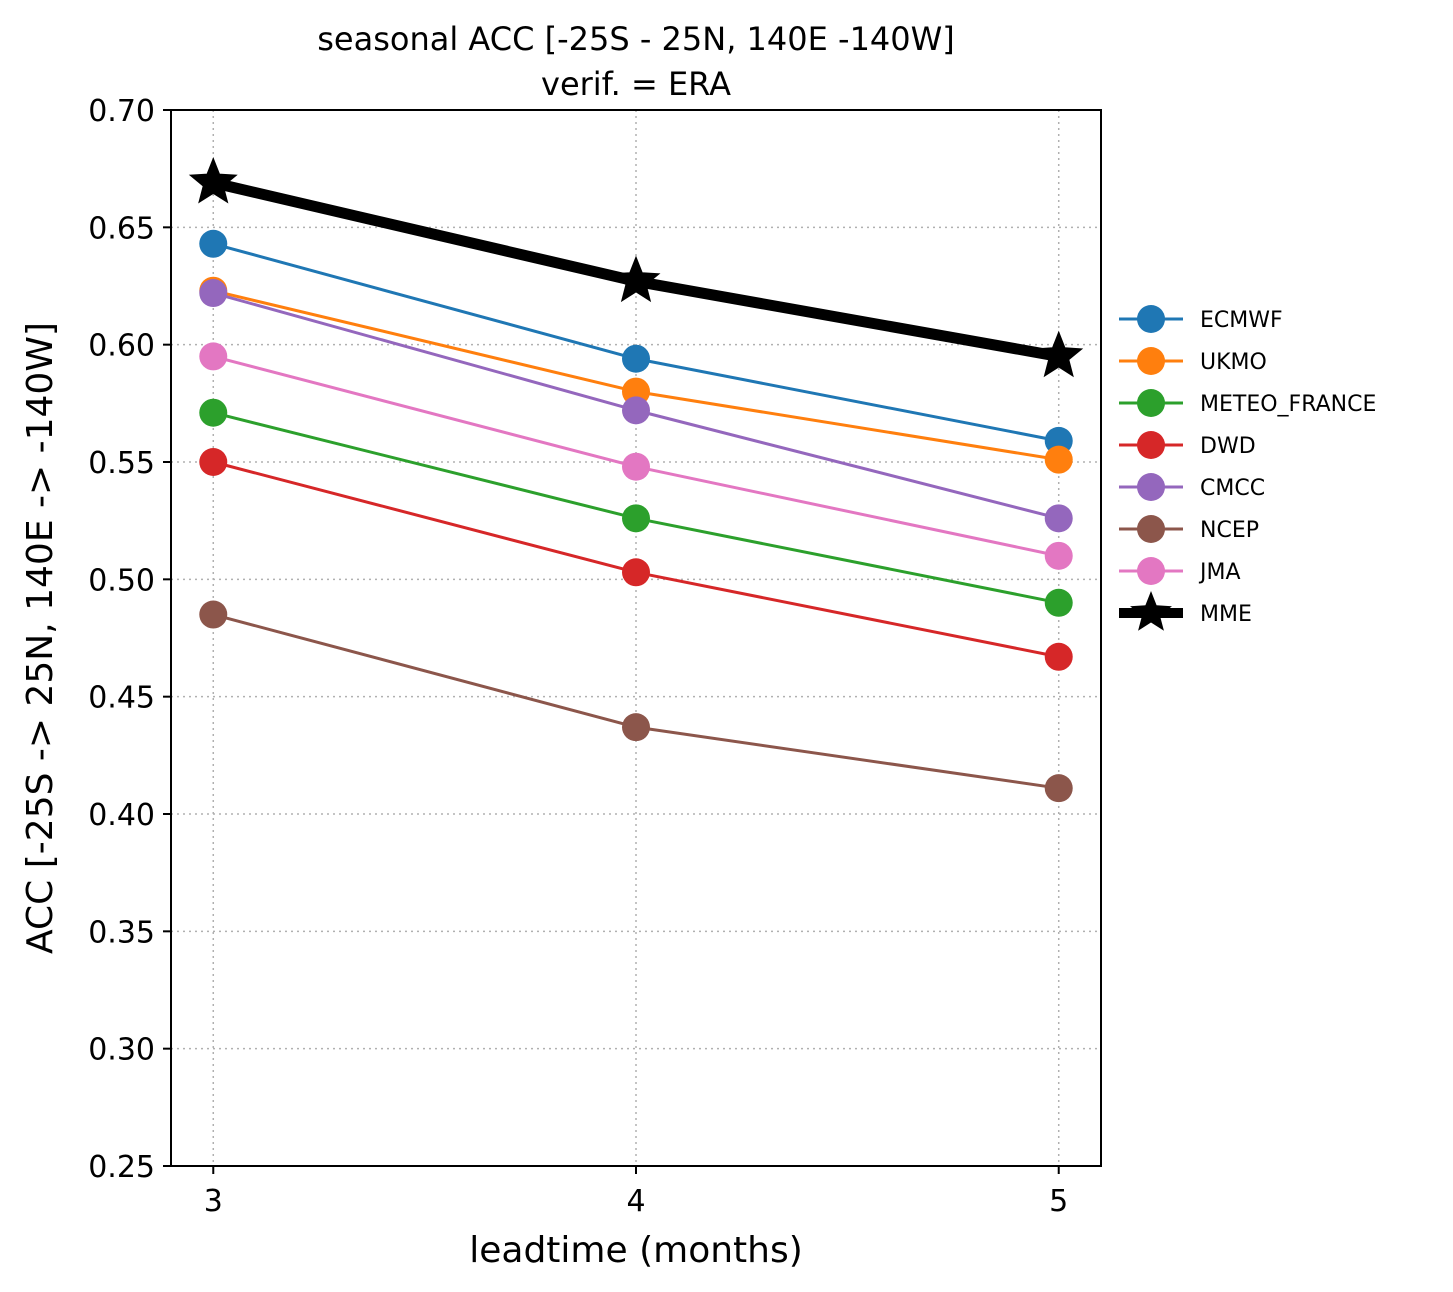 The image size is (1453, 1292). What do you see at coordinates (1226, 614) in the screenshot?
I see `legend-label-mme: MME` at bounding box center [1226, 614].